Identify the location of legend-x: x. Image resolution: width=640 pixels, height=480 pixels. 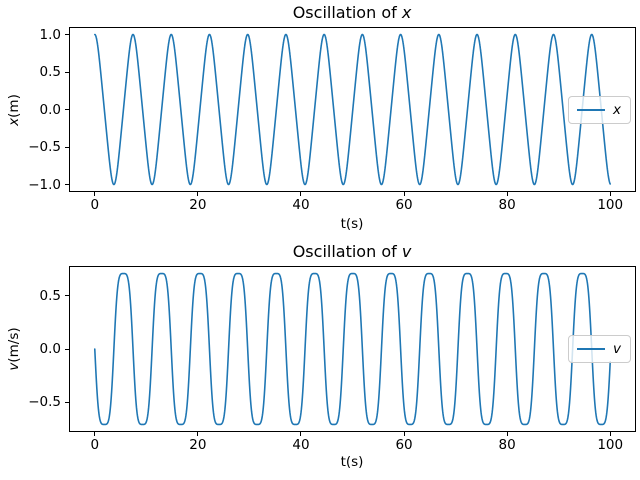
(599, 109).